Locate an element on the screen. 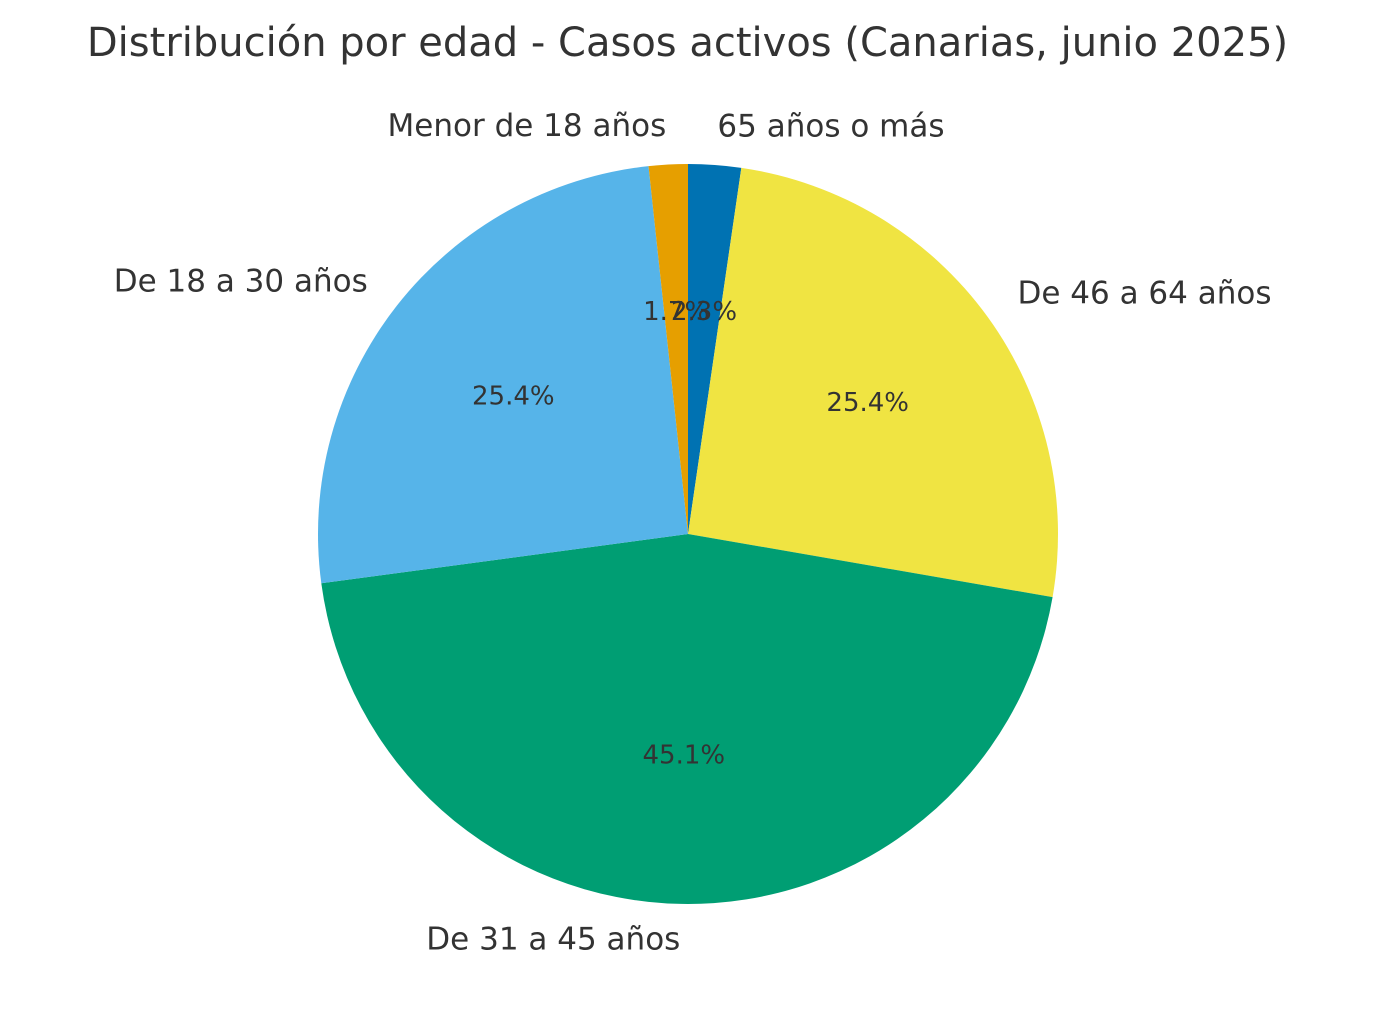  slice-label-menor-de-18-anos: Menor de 18 años is located at coordinates (527, 126).